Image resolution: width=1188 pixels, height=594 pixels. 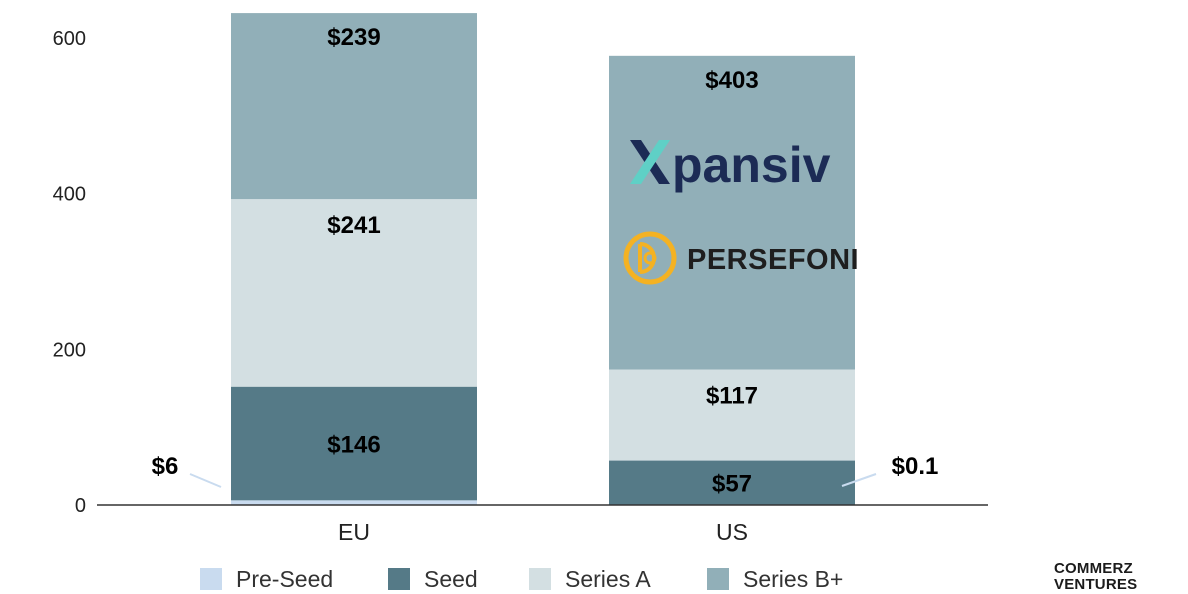 What do you see at coordinates (69, 350) in the screenshot?
I see `y-tick-label-200: 200` at bounding box center [69, 350].